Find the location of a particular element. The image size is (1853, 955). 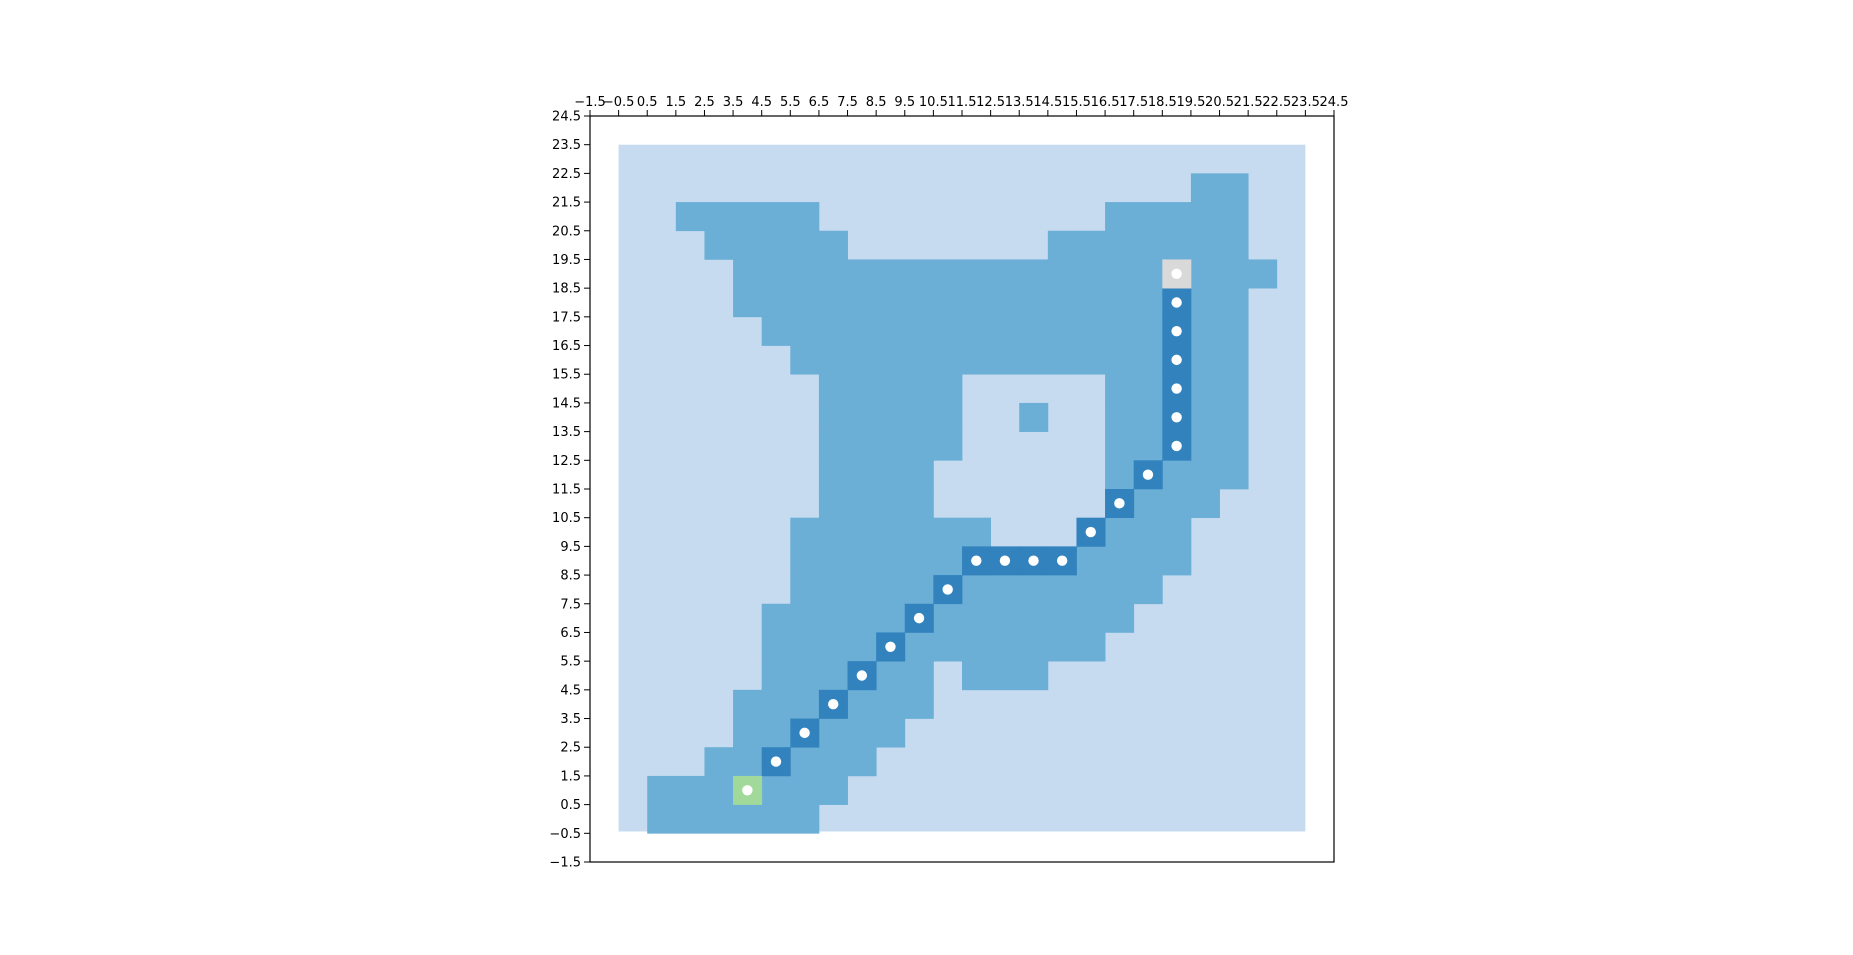

x-tick-label: 22.5 is located at coordinates (1276, 102).